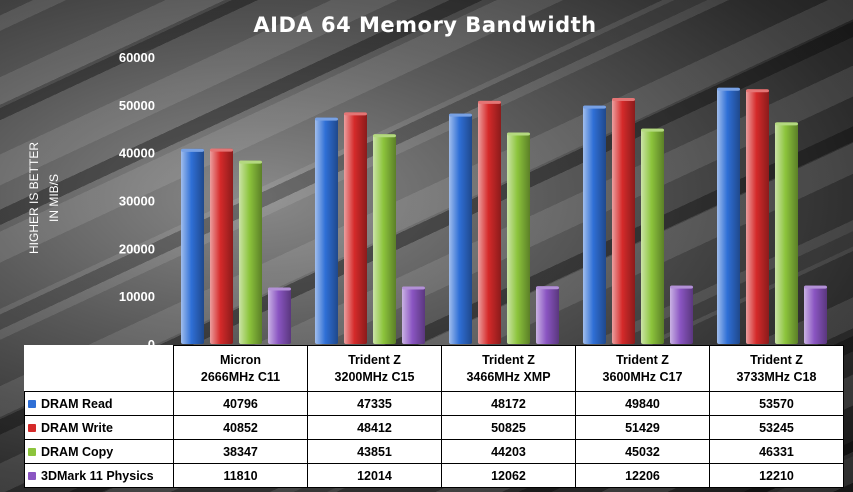 The height and width of the screenshot is (492, 853). Describe the element at coordinates (151, 341) in the screenshot. I see `y-tick-label: 0` at that location.